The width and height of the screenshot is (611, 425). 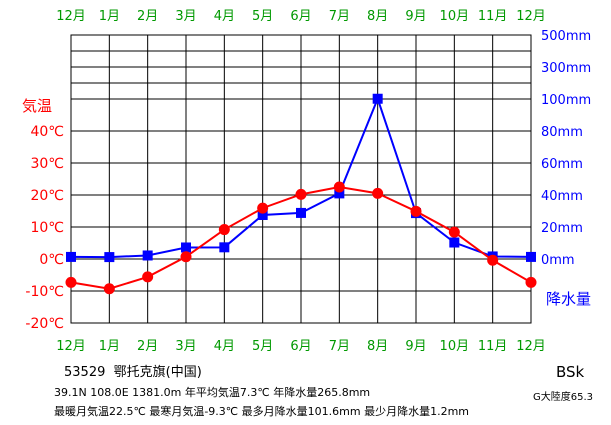 I want to click on precipitation-tick-label: 20mm, so click(x=562, y=228).